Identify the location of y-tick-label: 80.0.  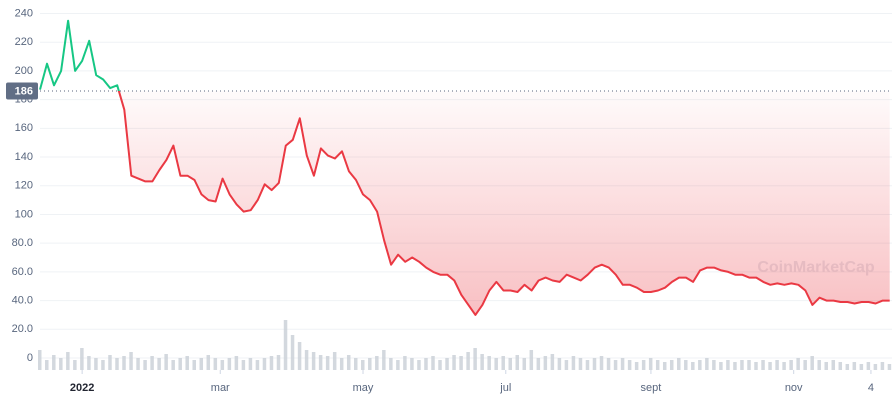
(22, 243).